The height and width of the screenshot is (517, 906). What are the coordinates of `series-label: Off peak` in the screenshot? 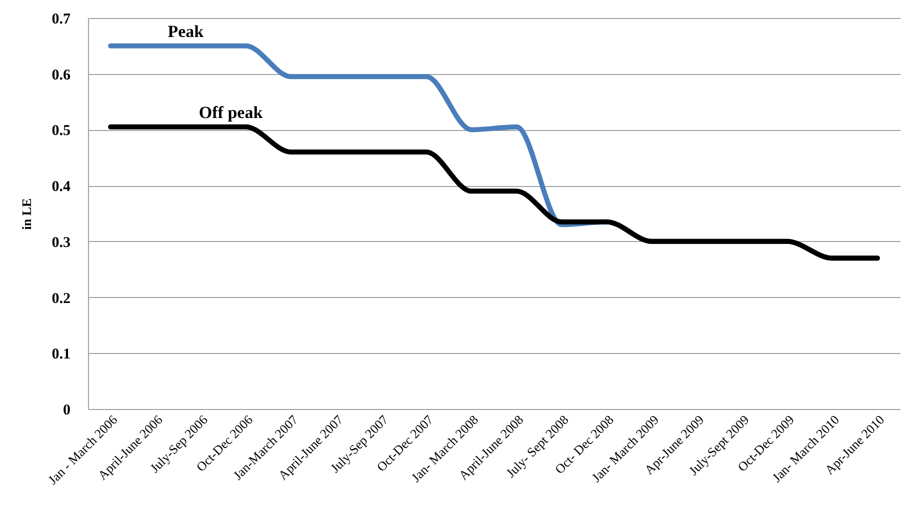 It's located at (231, 112).